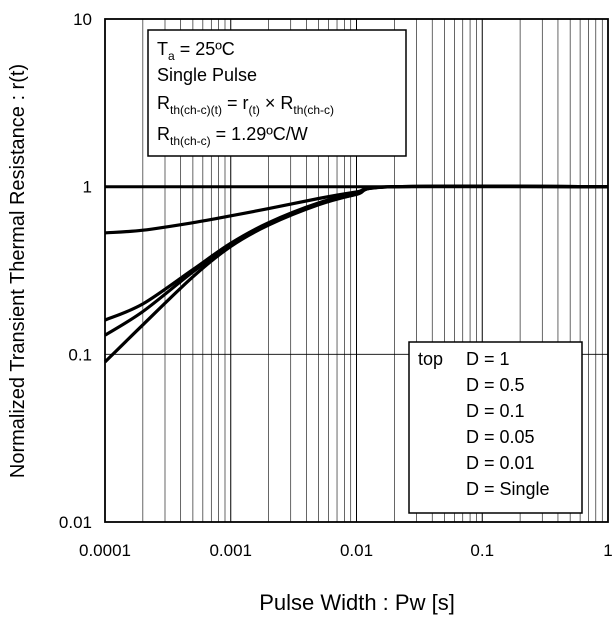 This screenshot has width=613, height=619. What do you see at coordinates (508, 489) in the screenshot?
I see `legend-entry-single: D = Single` at bounding box center [508, 489].